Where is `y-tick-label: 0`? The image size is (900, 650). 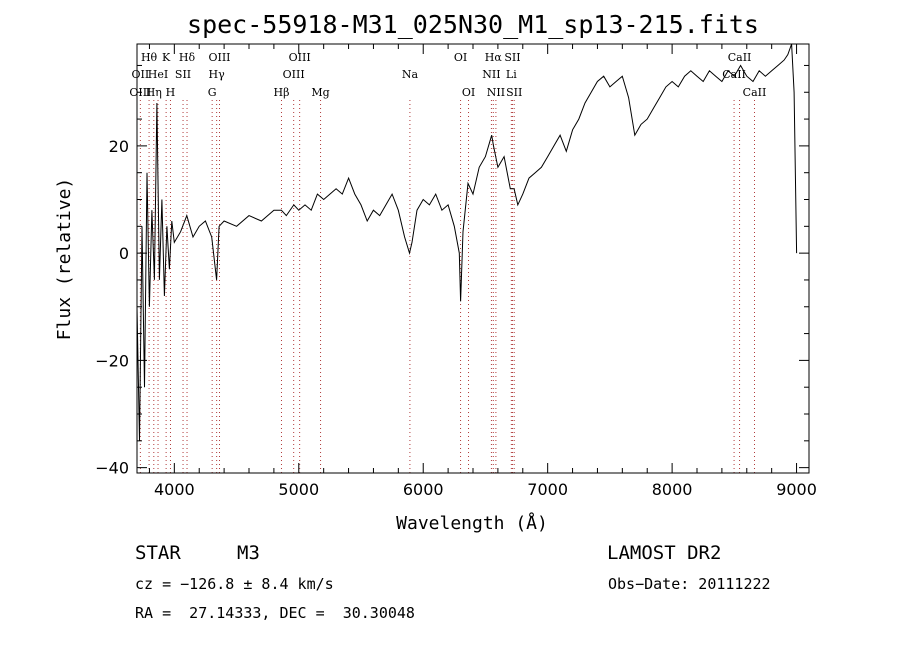 y-tick-label: 0 is located at coordinates (124, 253).